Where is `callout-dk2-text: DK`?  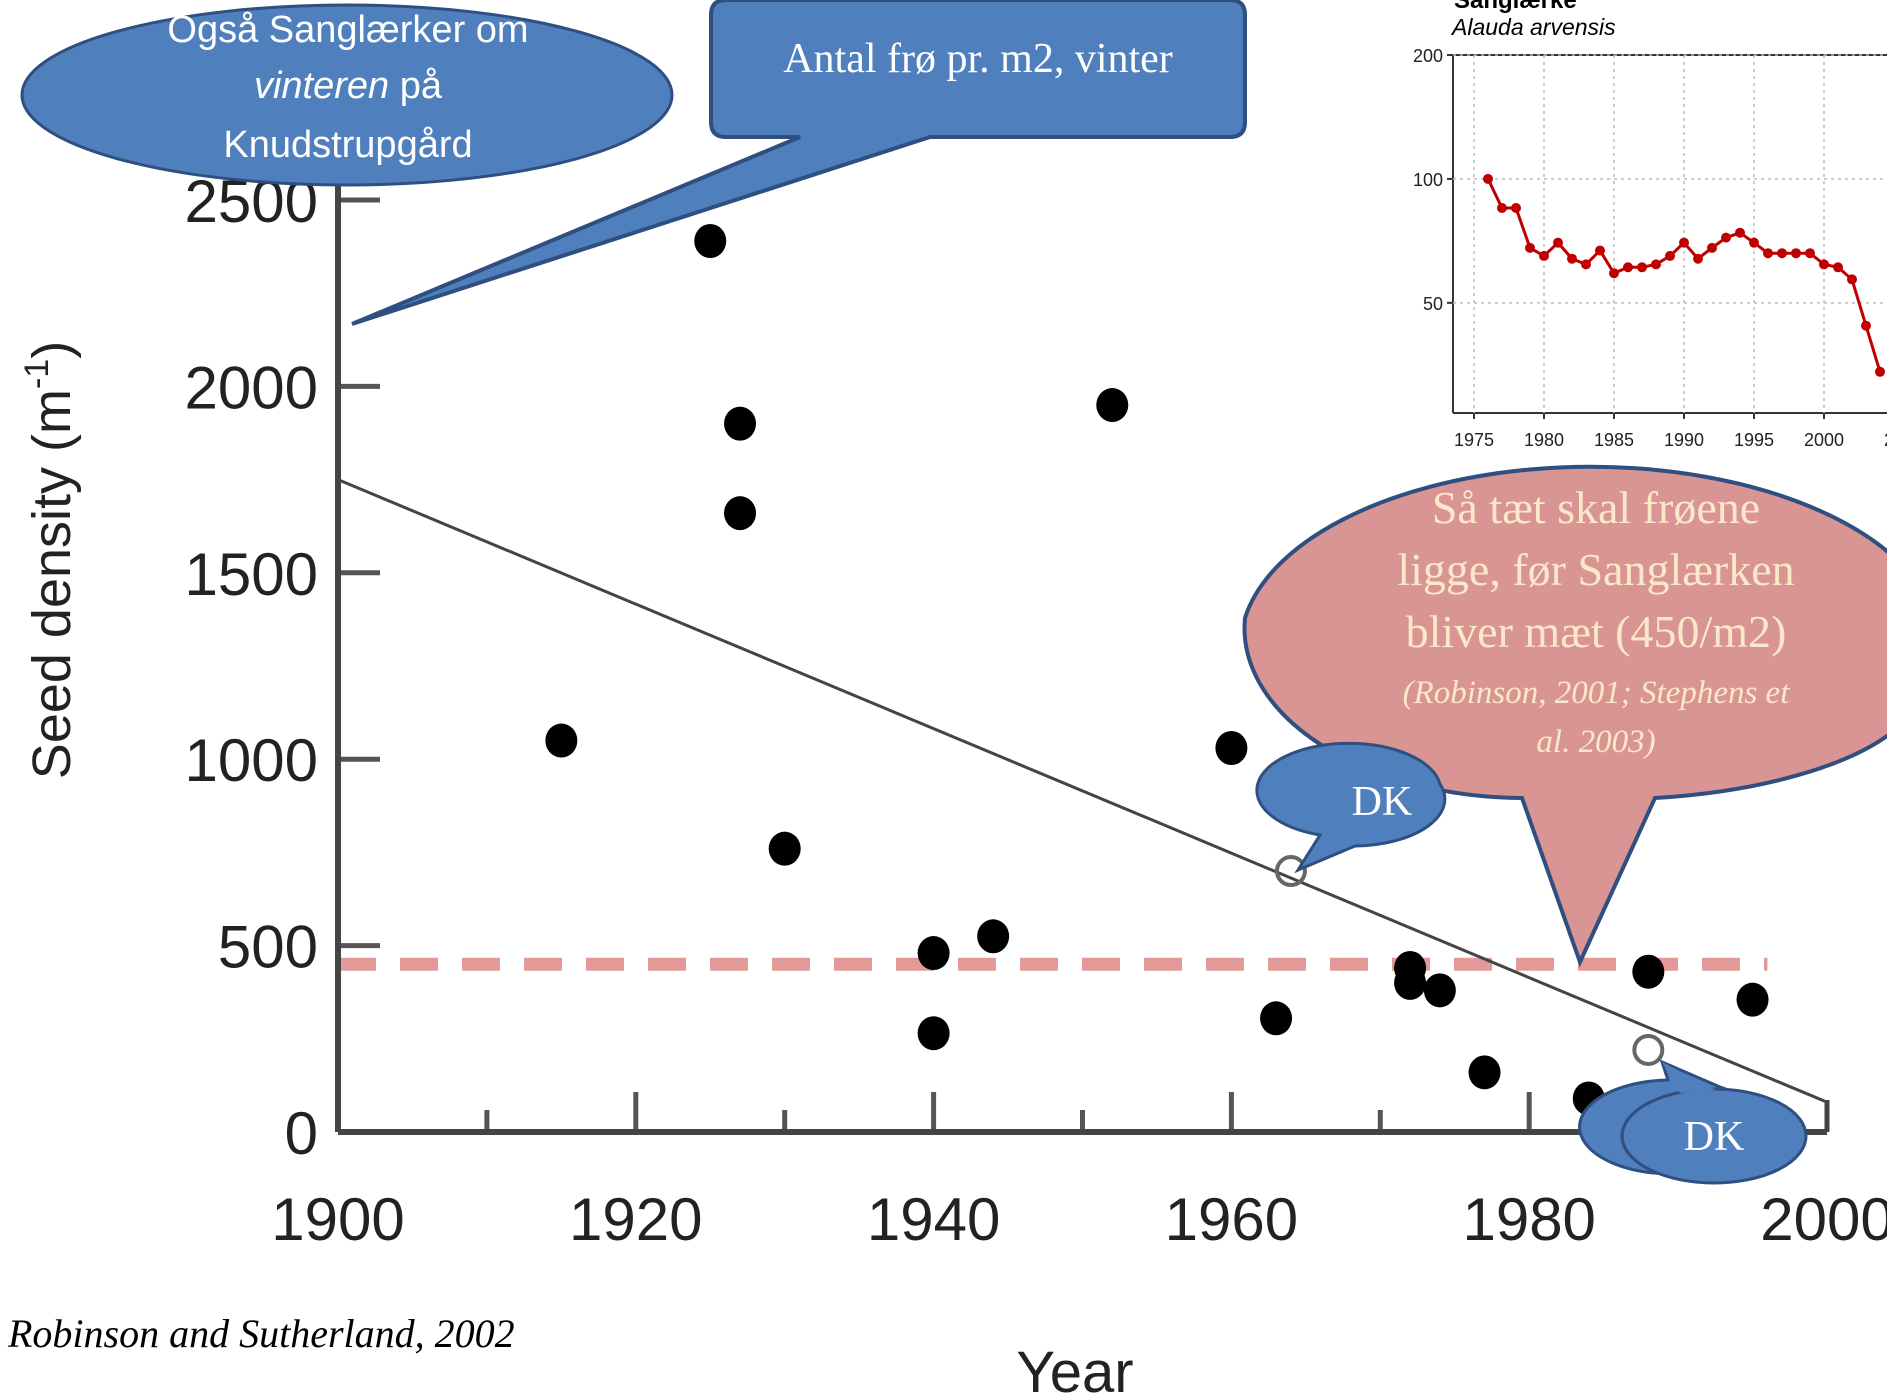 callout-dk2-text: DK is located at coordinates (1714, 1137).